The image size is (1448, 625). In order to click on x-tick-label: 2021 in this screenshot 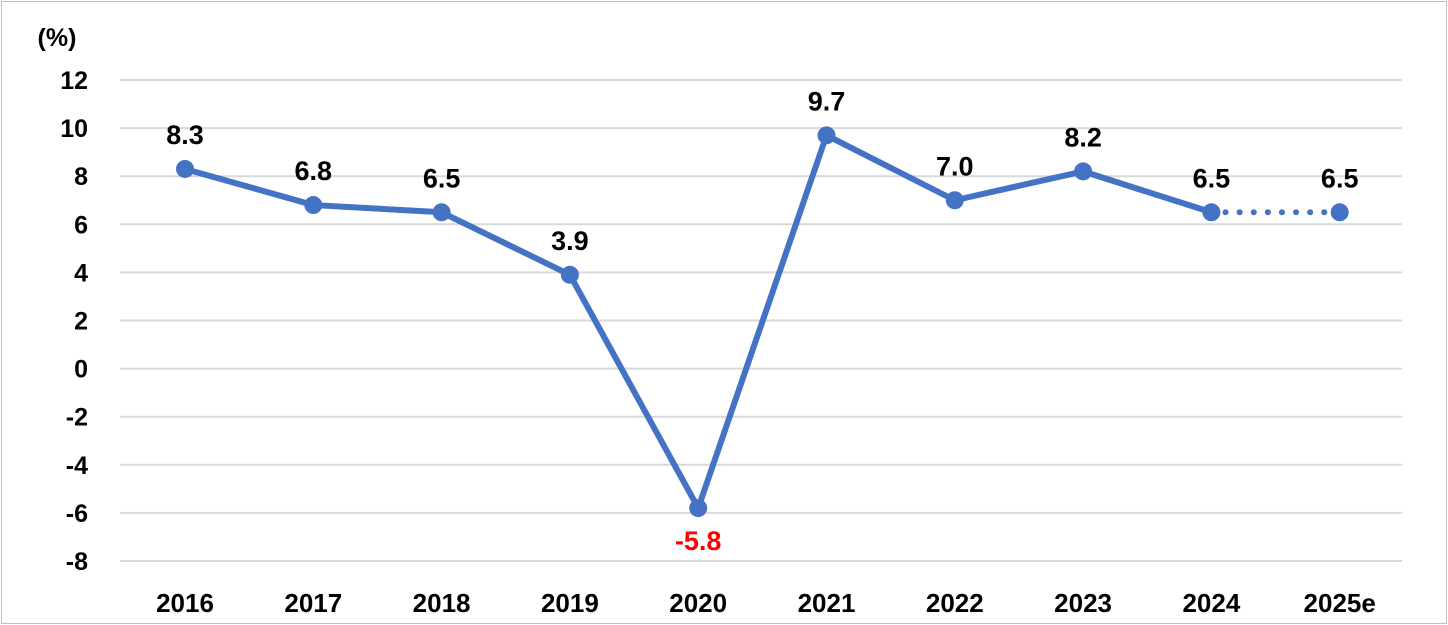, I will do `click(827, 603)`.